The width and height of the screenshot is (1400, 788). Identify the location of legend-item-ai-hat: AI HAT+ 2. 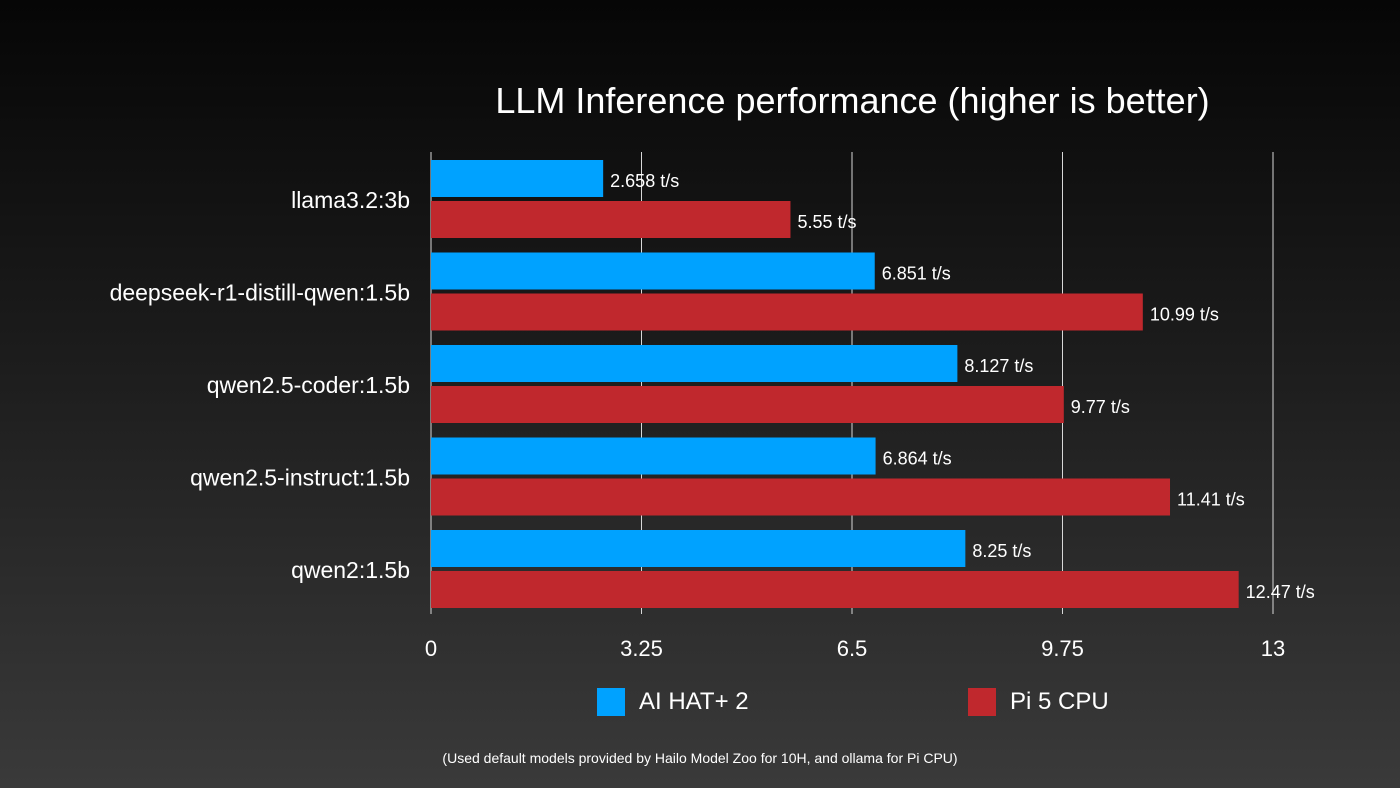
(673, 702).